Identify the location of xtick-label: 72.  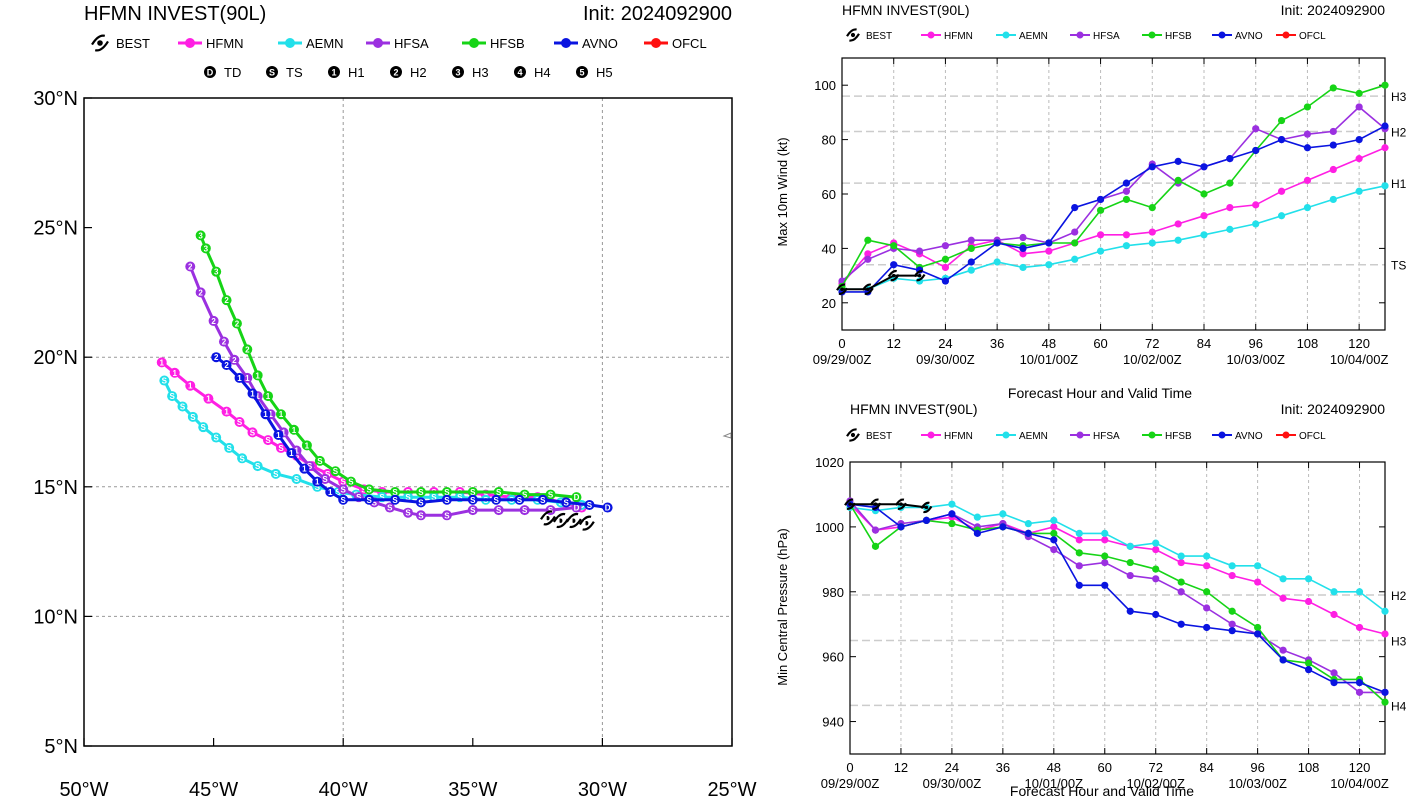
(1155, 767).